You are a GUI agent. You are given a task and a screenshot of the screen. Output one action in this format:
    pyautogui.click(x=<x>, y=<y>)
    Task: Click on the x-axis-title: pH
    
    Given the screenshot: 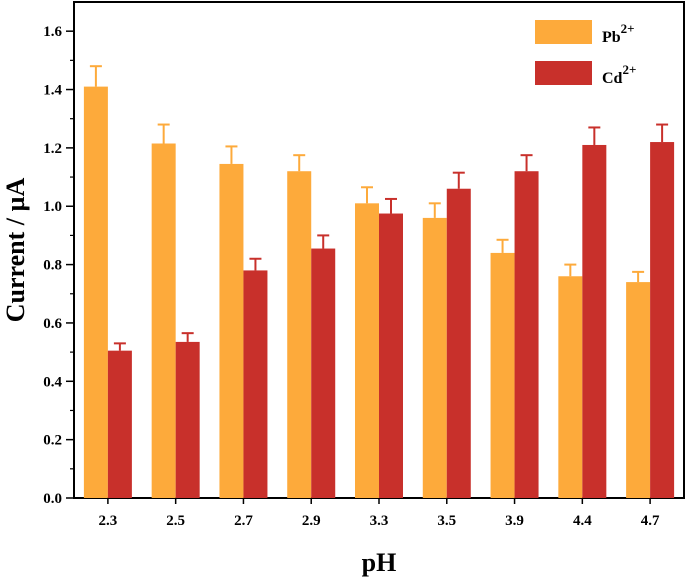 What is the action you would take?
    pyautogui.click(x=379, y=562)
    